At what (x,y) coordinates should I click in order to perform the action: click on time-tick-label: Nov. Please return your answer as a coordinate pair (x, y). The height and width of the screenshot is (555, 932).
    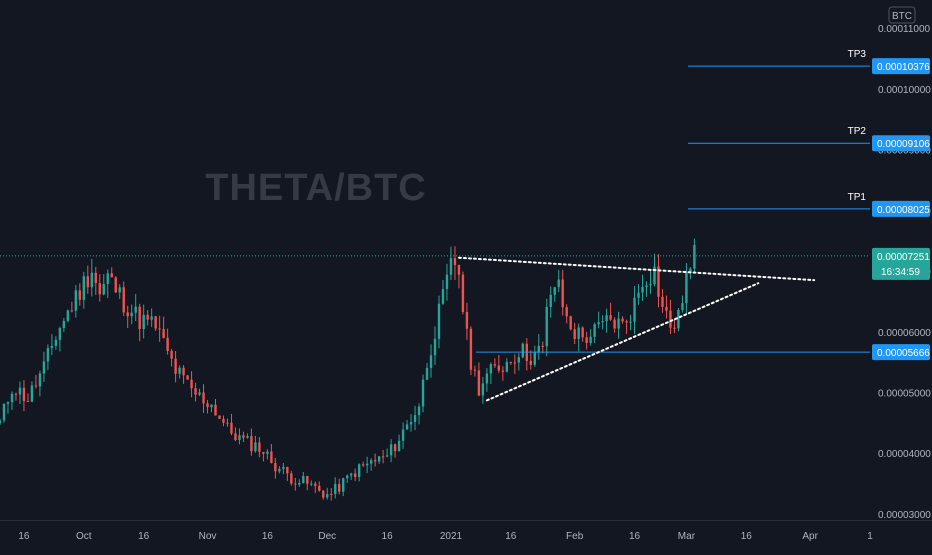
    Looking at the image, I should click on (208, 536).